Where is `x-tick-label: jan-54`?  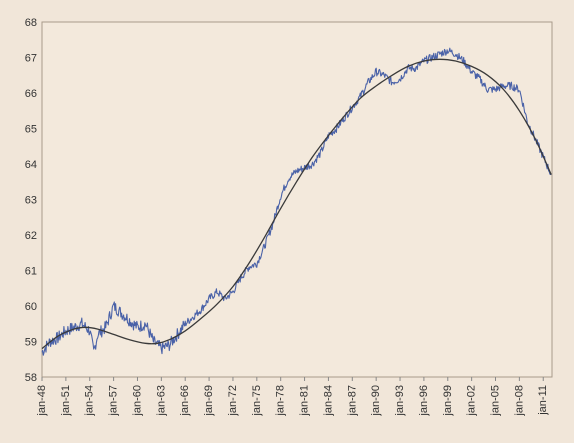
x-tick-label: jan-54 is located at coordinates (90, 401).